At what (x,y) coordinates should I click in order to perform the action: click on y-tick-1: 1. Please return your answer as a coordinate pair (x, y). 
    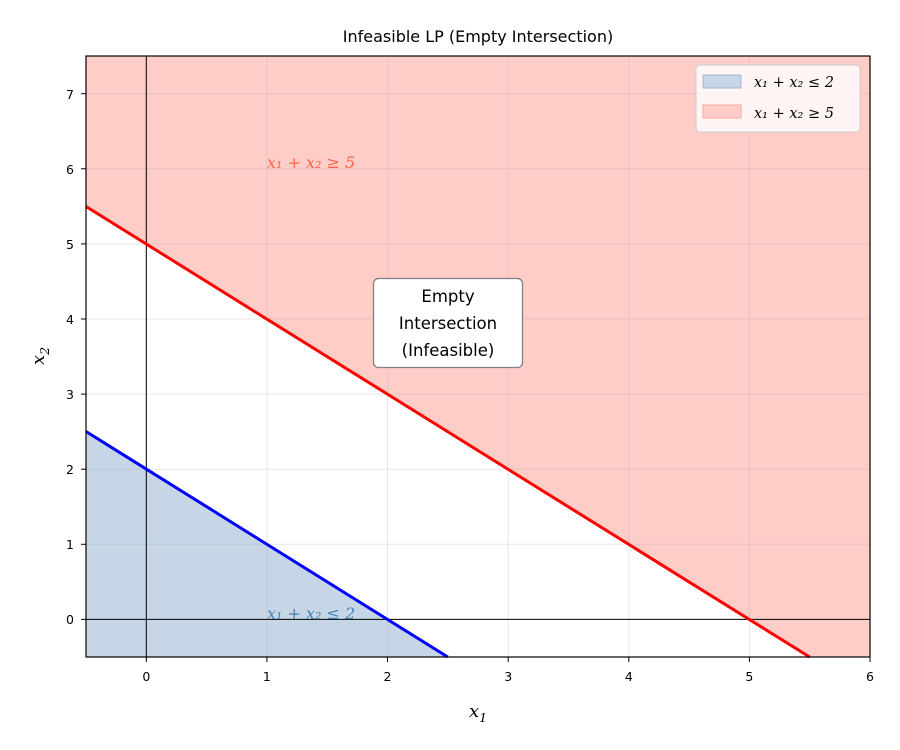
    Looking at the image, I should click on (70, 544).